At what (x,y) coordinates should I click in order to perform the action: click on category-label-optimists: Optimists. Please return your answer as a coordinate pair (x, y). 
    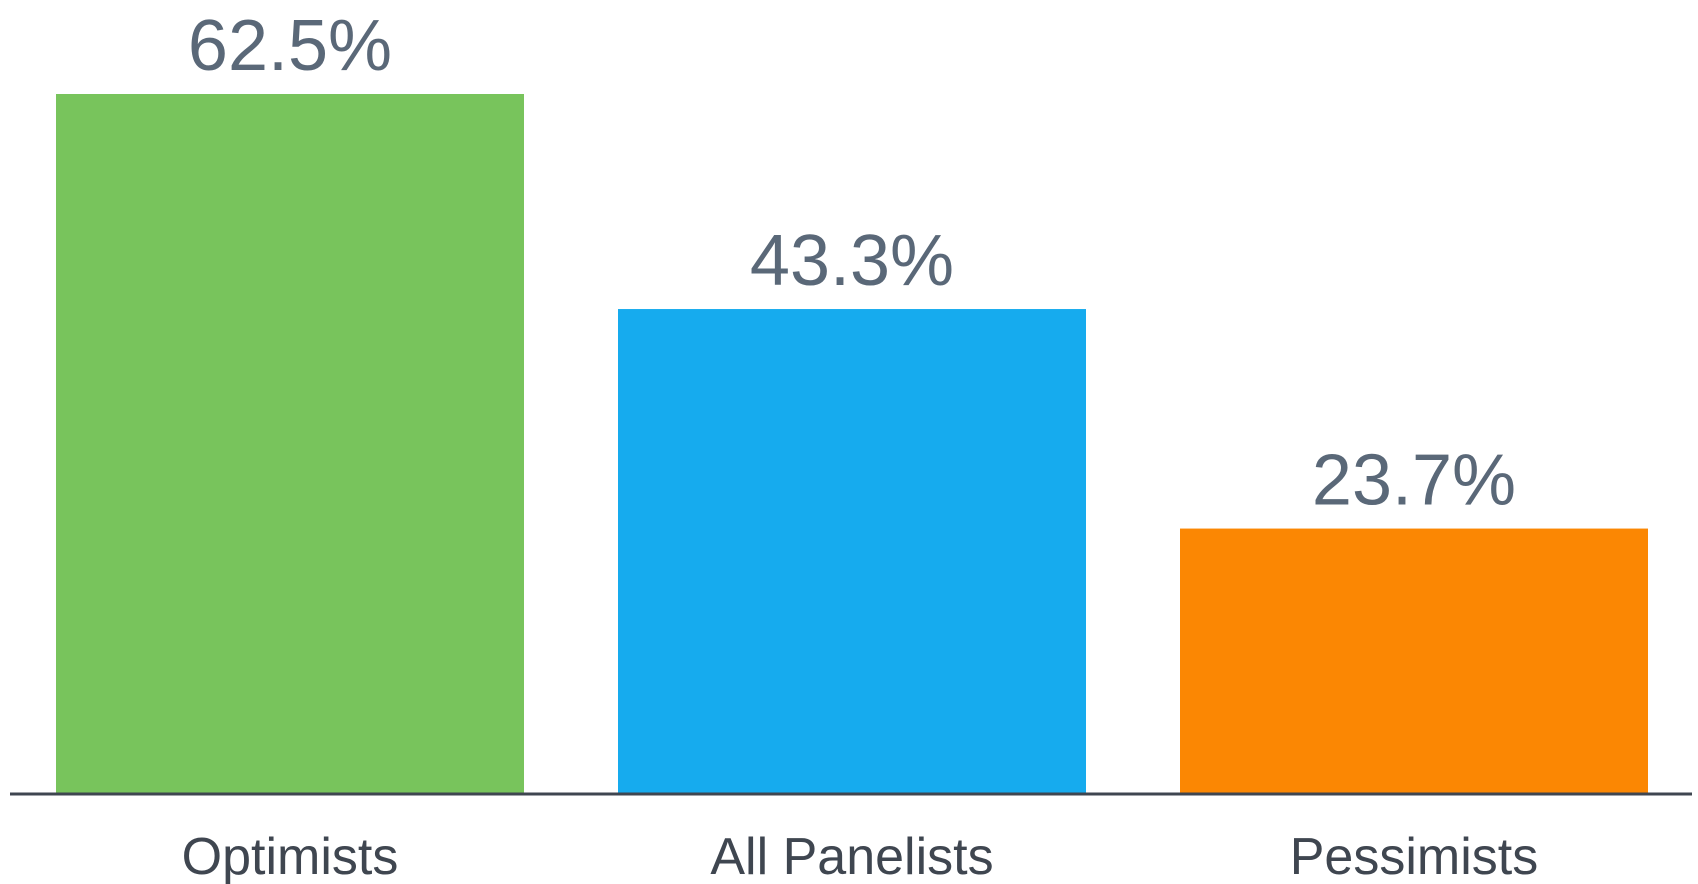
    Looking at the image, I should click on (290, 856).